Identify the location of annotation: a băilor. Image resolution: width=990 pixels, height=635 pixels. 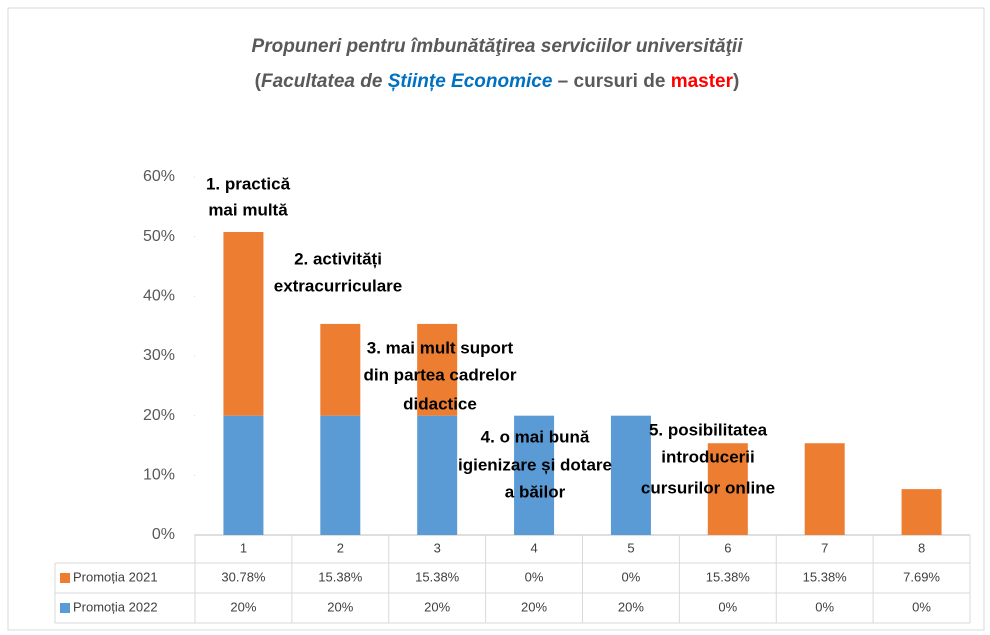
(535, 491).